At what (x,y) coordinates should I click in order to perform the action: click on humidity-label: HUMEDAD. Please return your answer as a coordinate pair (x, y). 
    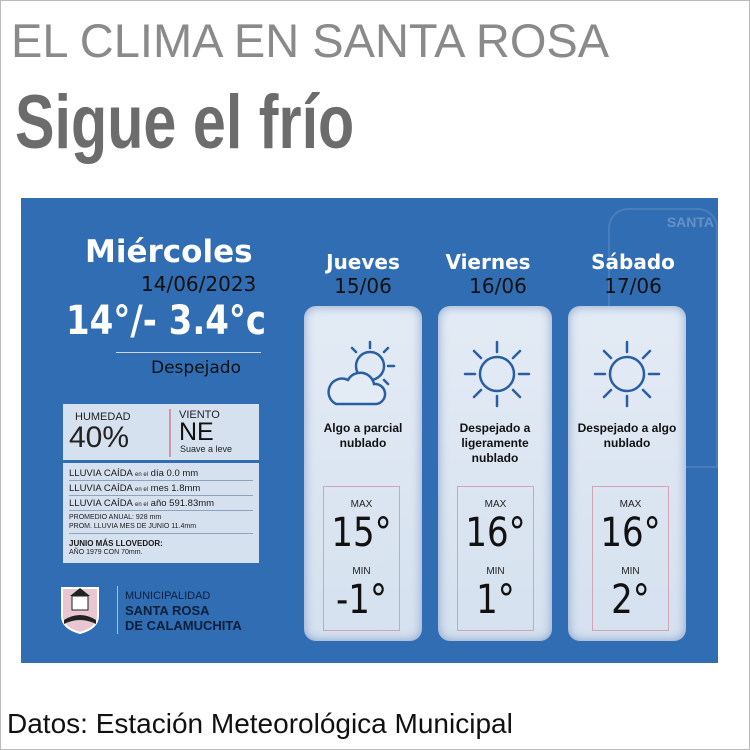
    Looking at the image, I should click on (103, 417).